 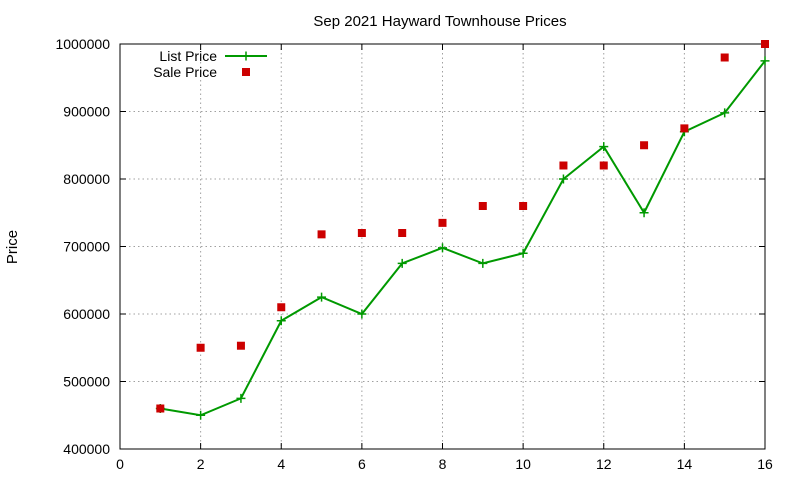 I want to click on y-tick-label: 900000, so click(x=86, y=112).